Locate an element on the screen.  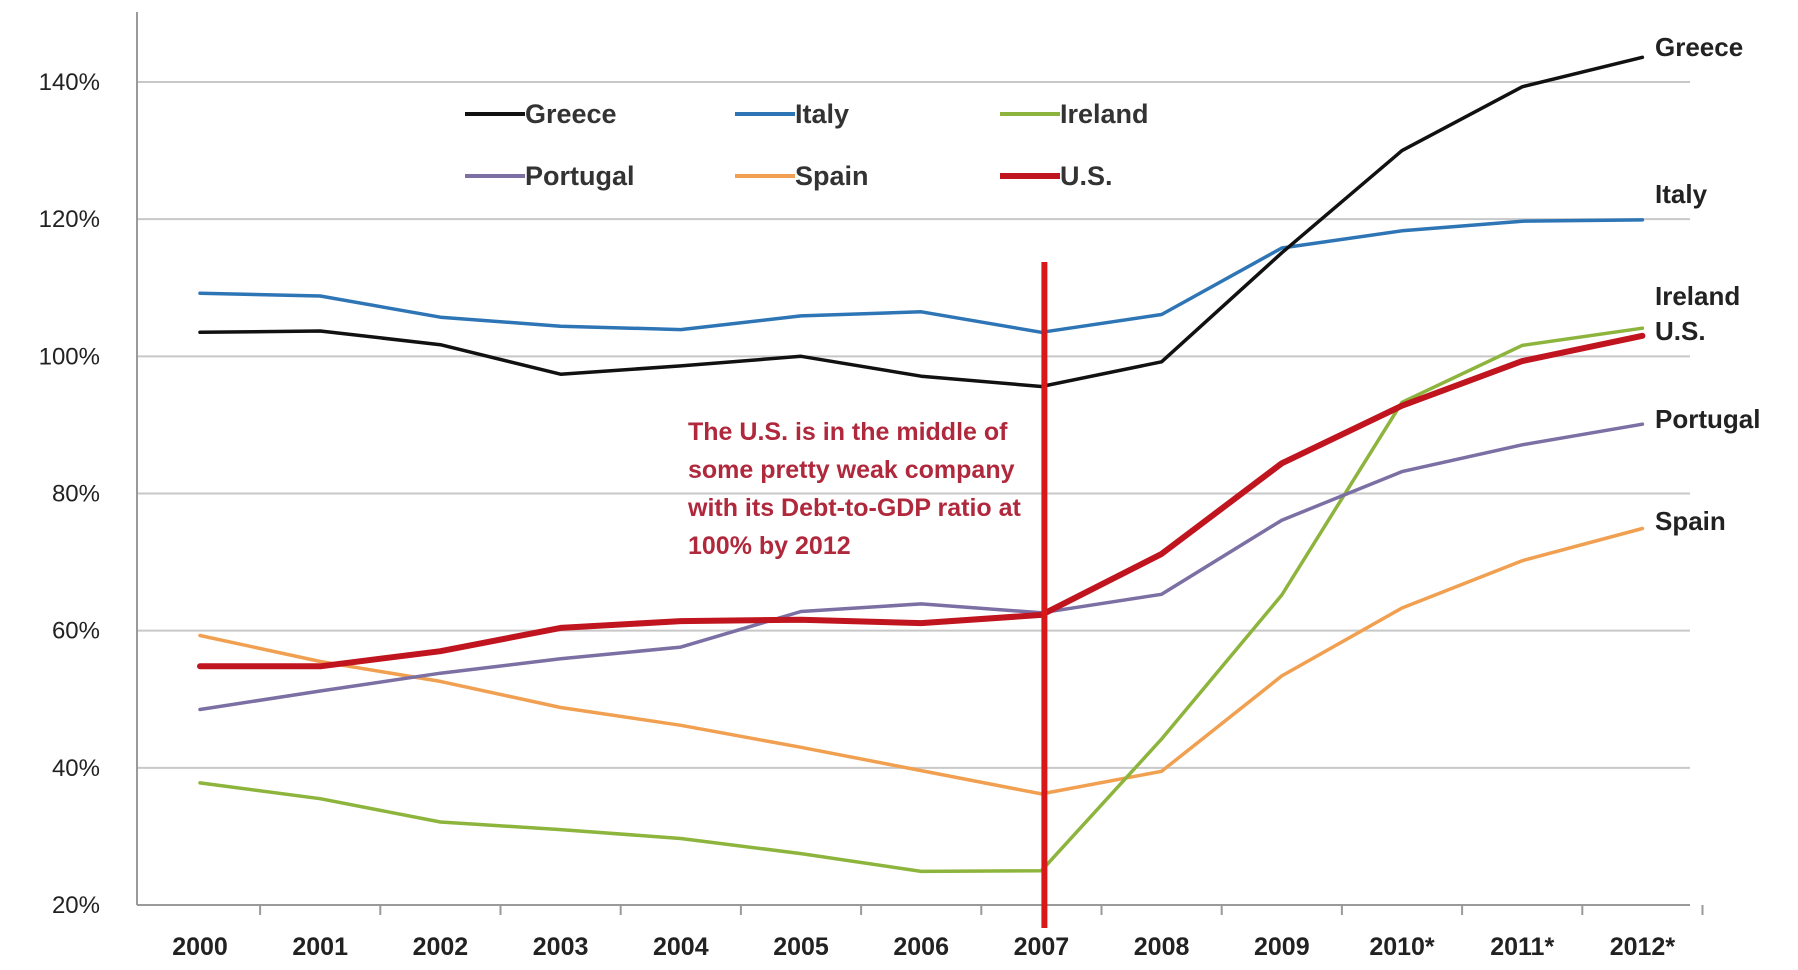
y-tick-label: 60% is located at coordinates (76, 631).